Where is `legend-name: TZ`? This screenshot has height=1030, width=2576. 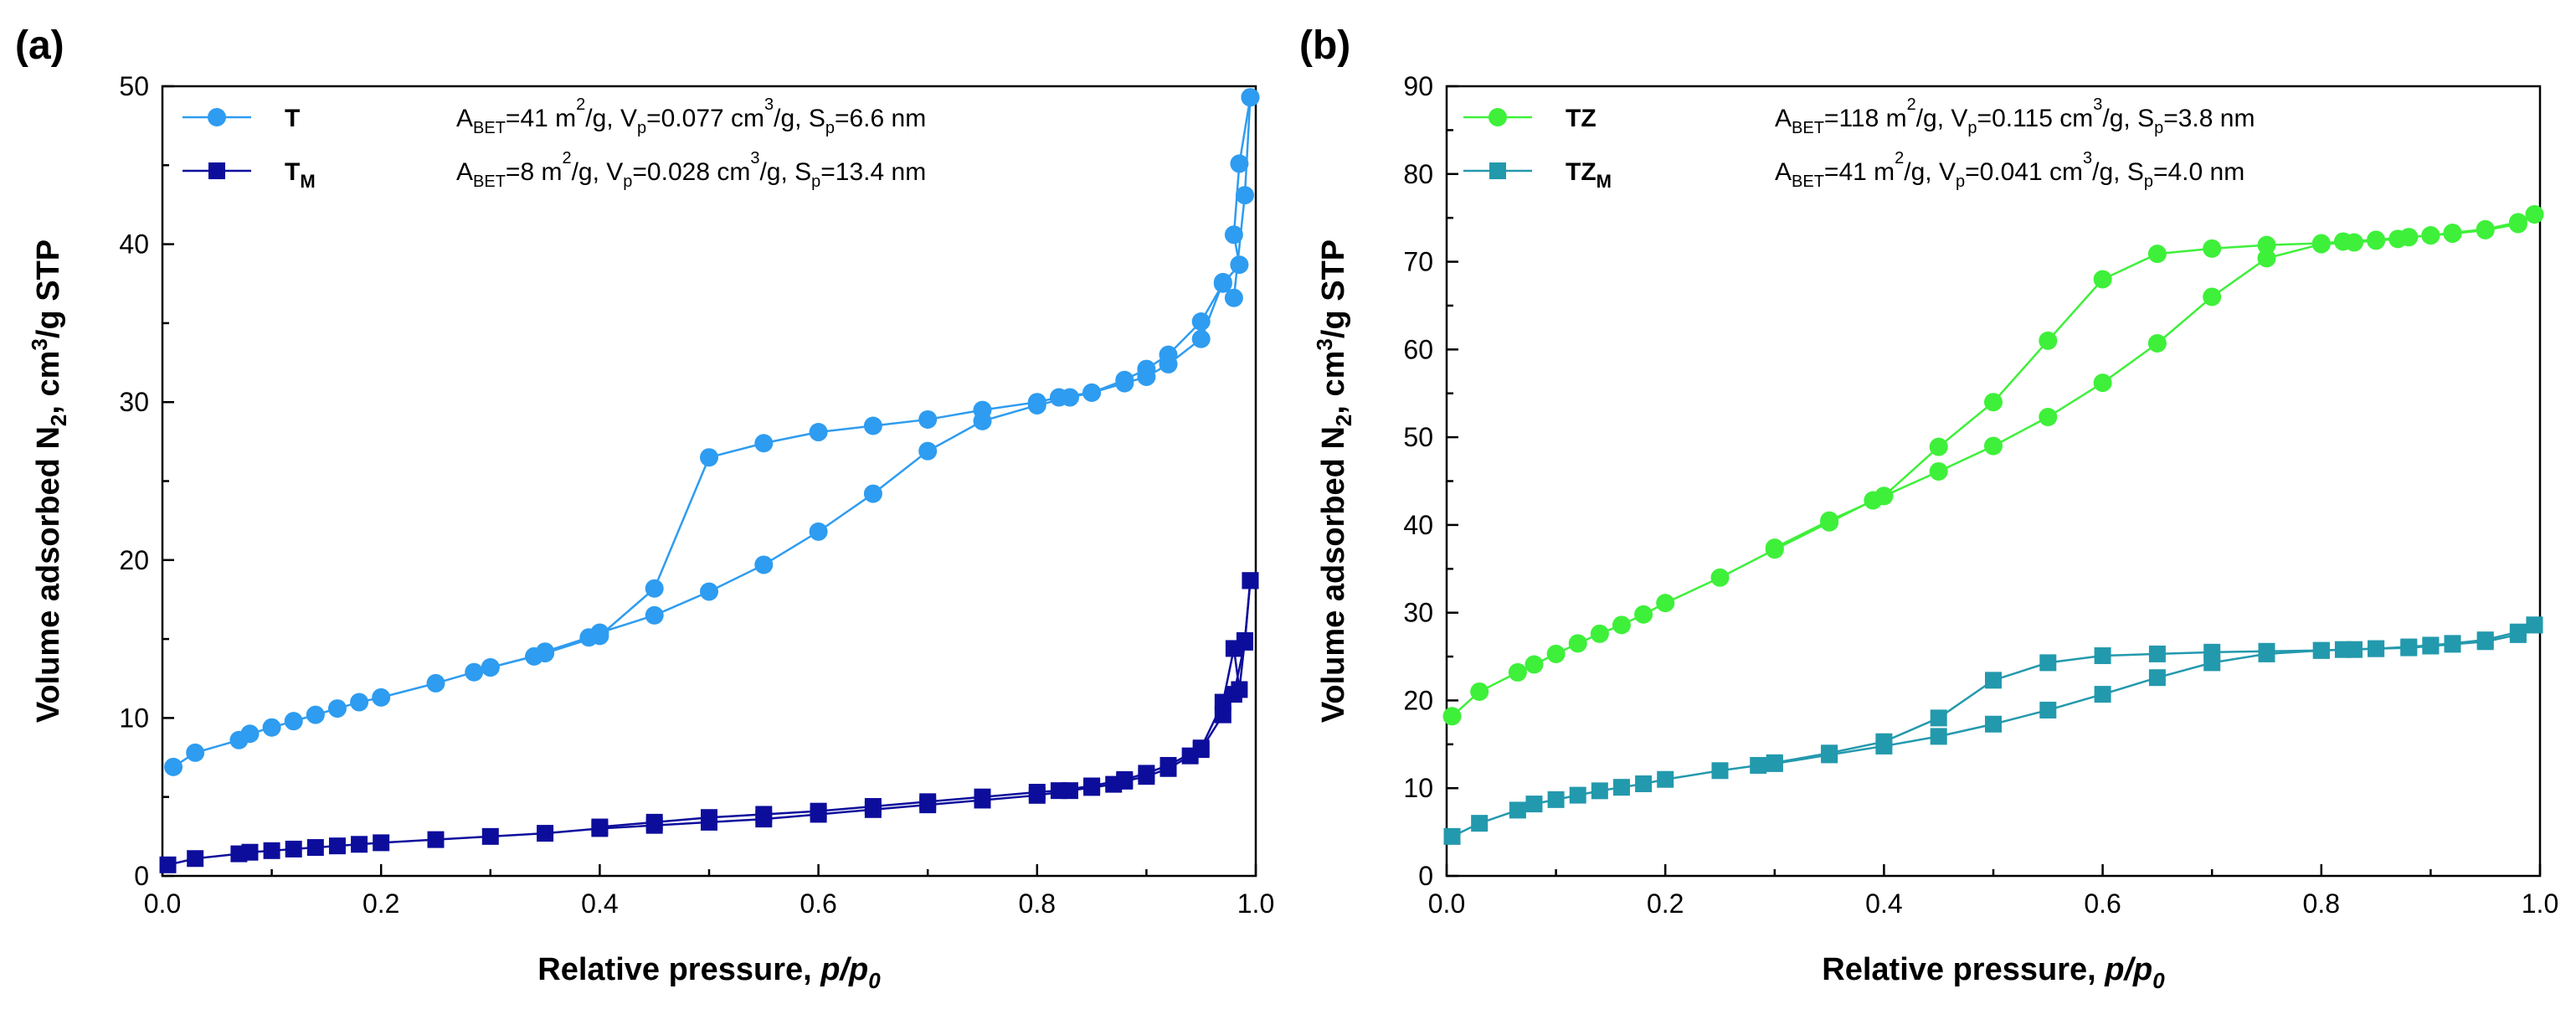 legend-name: TZ is located at coordinates (1582, 118).